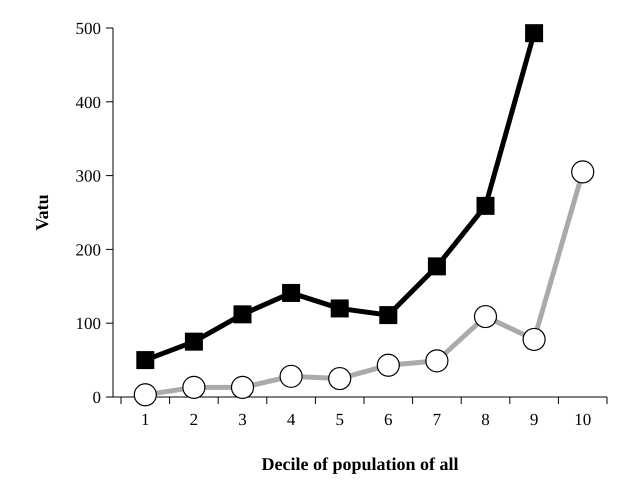  What do you see at coordinates (88, 176) in the screenshot?
I see `y-tick-label: 300` at bounding box center [88, 176].